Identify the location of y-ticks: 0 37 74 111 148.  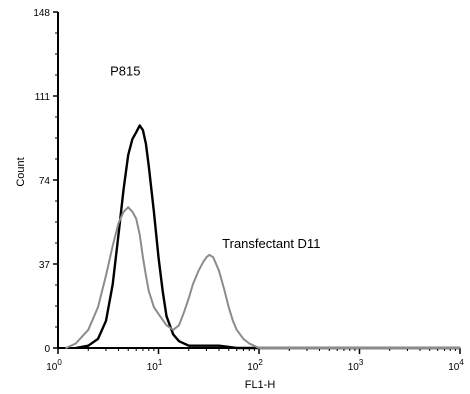
(45, 181).